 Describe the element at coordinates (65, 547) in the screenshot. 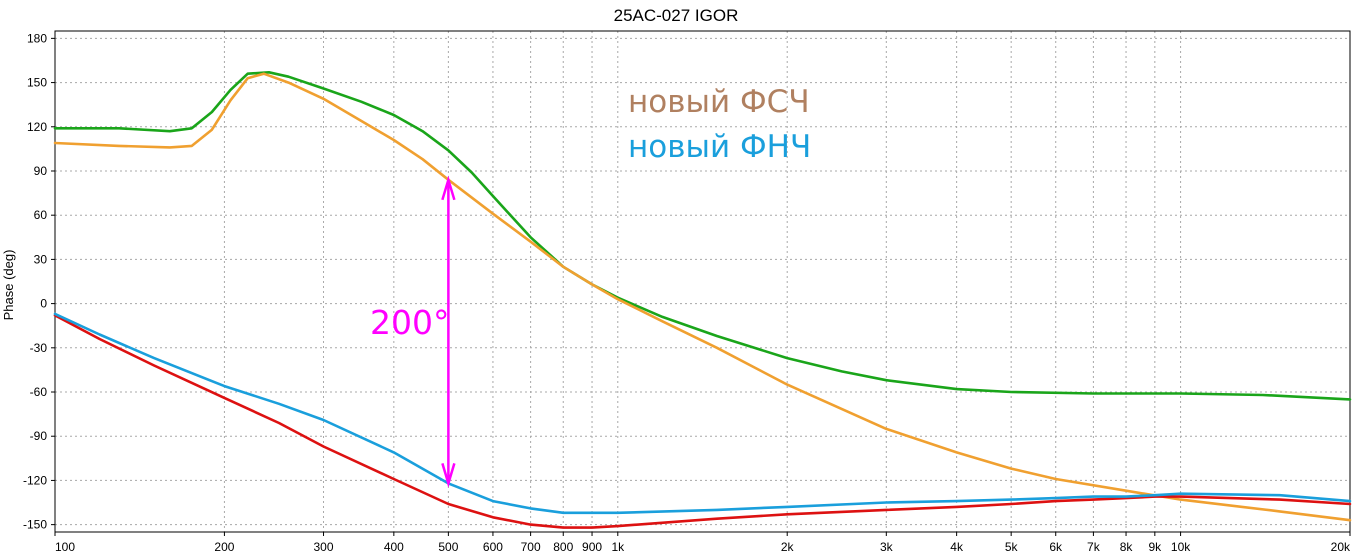

I see `x-tick-label: 100` at that location.